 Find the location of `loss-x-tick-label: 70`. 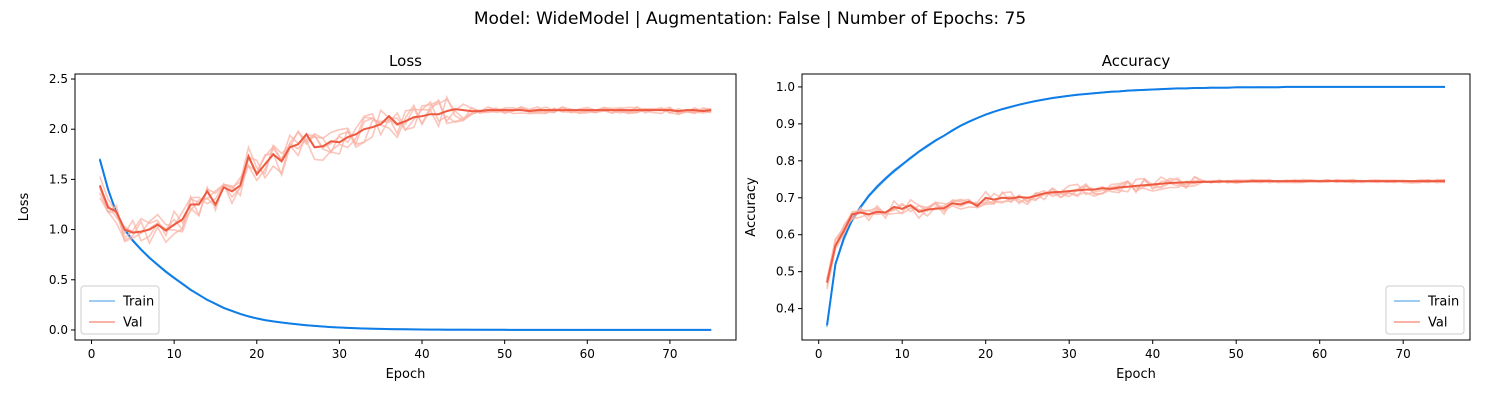

loss-x-tick-label: 70 is located at coordinates (669, 354).